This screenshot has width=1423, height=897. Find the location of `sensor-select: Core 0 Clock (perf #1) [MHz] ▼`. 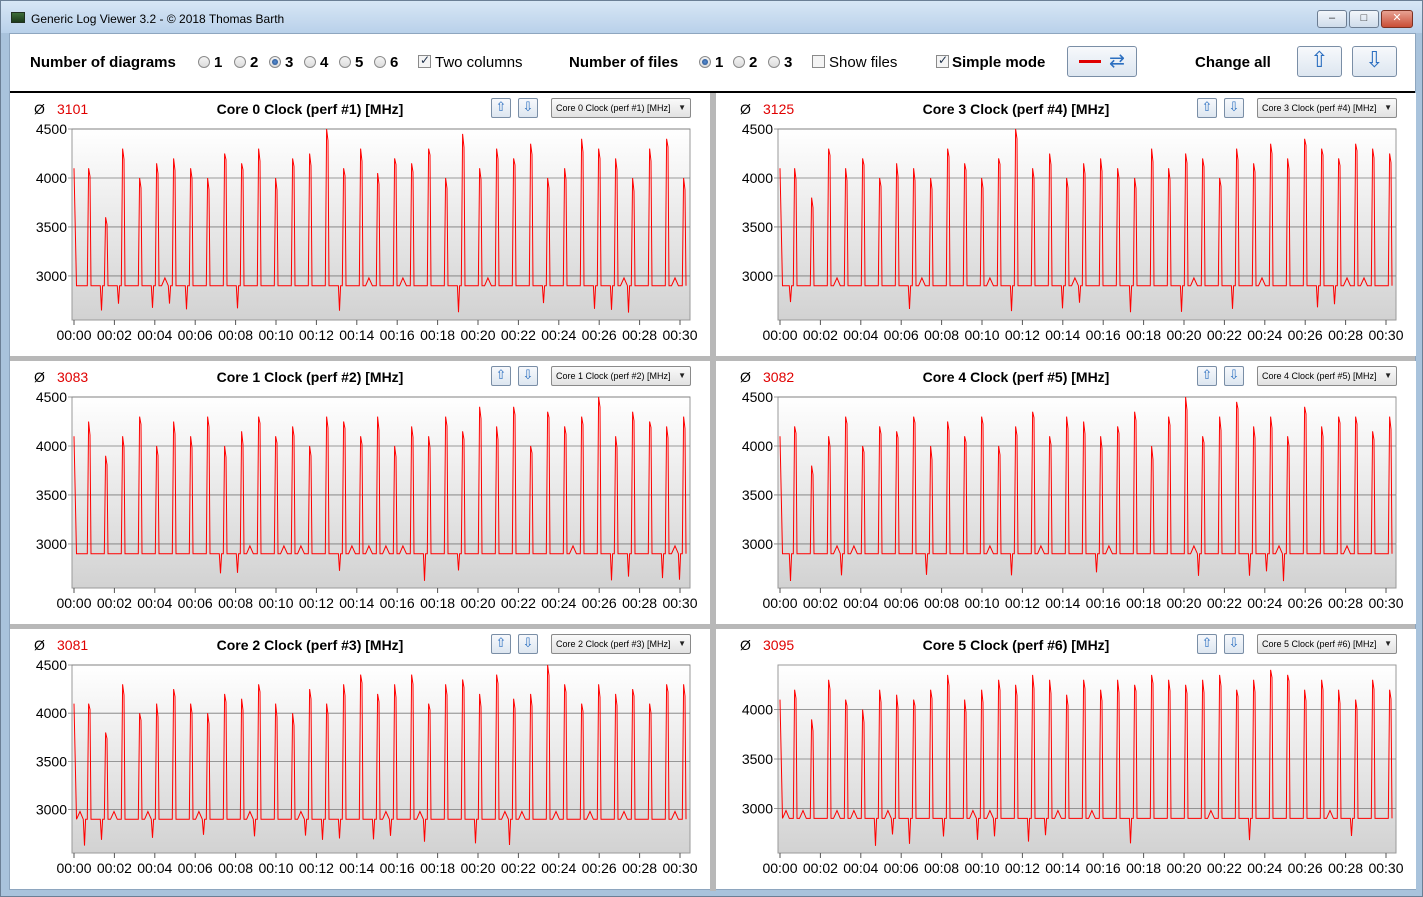

sensor-select: Core 0 Clock (perf #1) [MHz] ▼ is located at coordinates (621, 108).